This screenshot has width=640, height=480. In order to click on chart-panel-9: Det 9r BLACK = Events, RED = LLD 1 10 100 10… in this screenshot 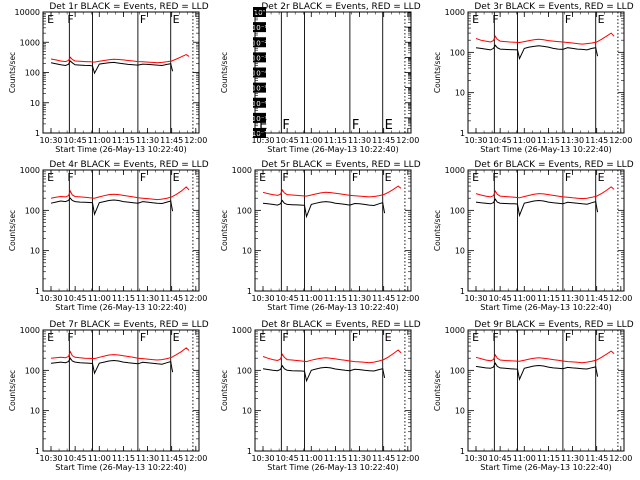, I will do `click(533, 396)`.